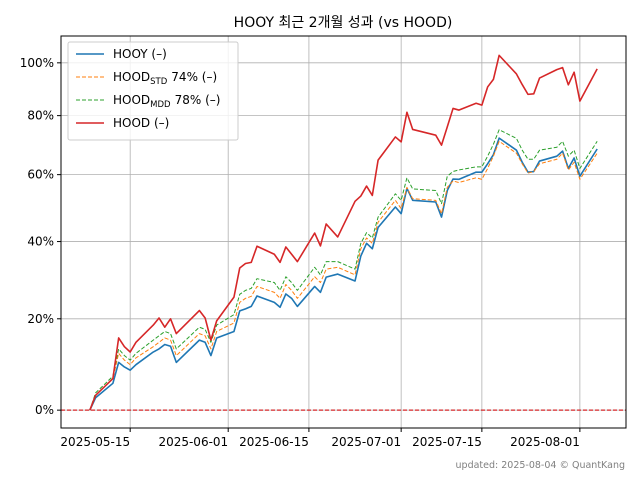 This screenshot has width=640, height=484. Describe the element at coordinates (95, 442) in the screenshot. I see `x-tick-label: 2025-05-15` at that location.